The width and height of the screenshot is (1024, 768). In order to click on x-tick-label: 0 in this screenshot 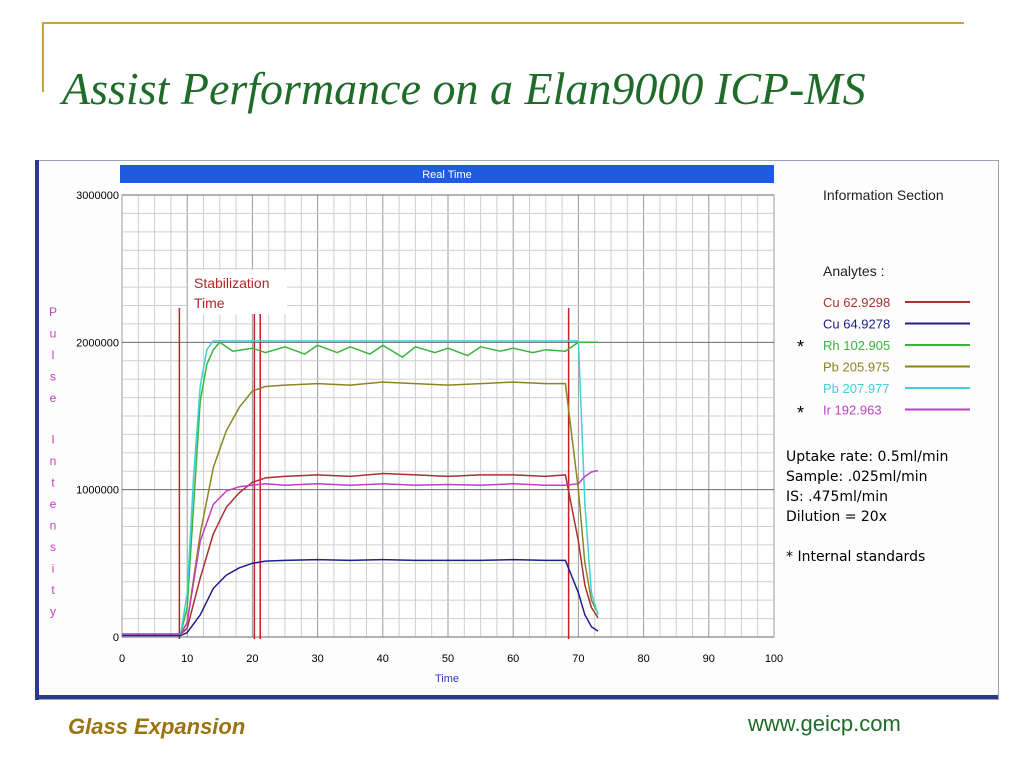, I will do `click(122, 659)`.